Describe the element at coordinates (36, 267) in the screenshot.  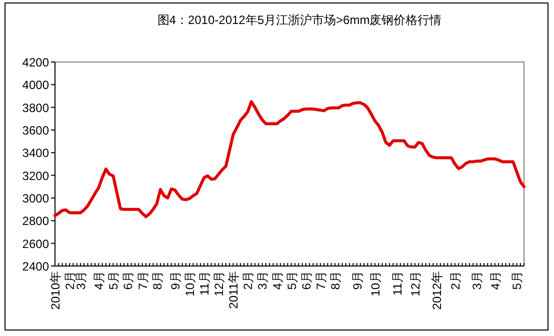
I see `y-tick-label: 2400` at that location.